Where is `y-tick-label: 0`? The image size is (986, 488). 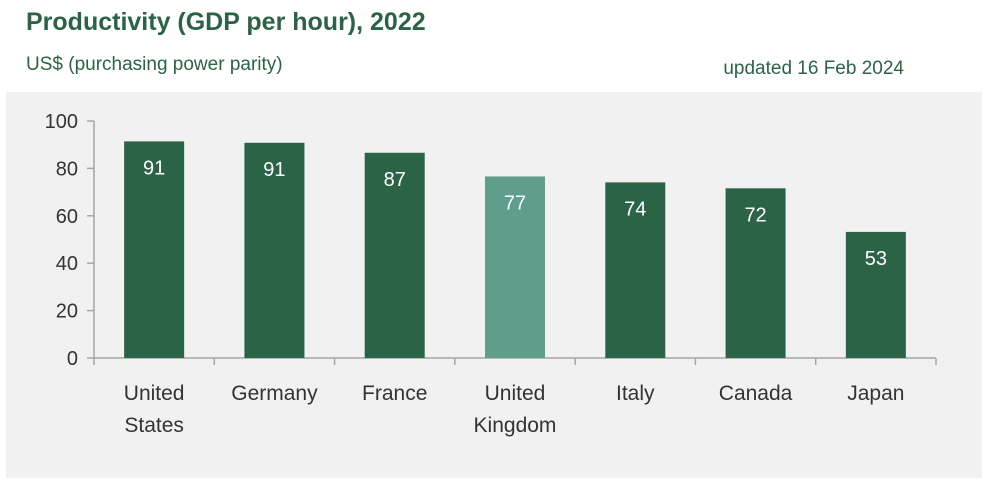 y-tick-label: 0 is located at coordinates (72, 359).